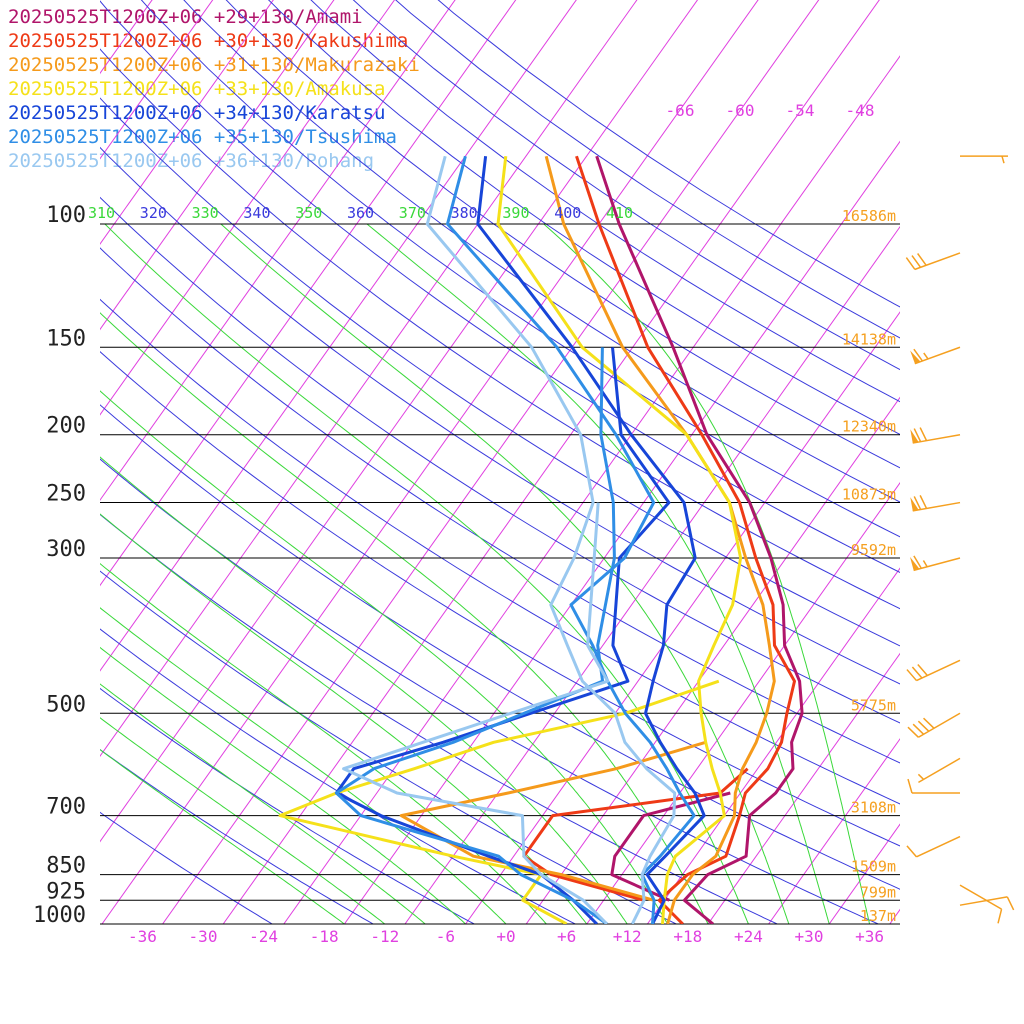 Image resolution: width=1024 pixels, height=1024 pixels. What do you see at coordinates (869, 495) in the screenshot?
I see `height-label: 10873m` at bounding box center [869, 495].